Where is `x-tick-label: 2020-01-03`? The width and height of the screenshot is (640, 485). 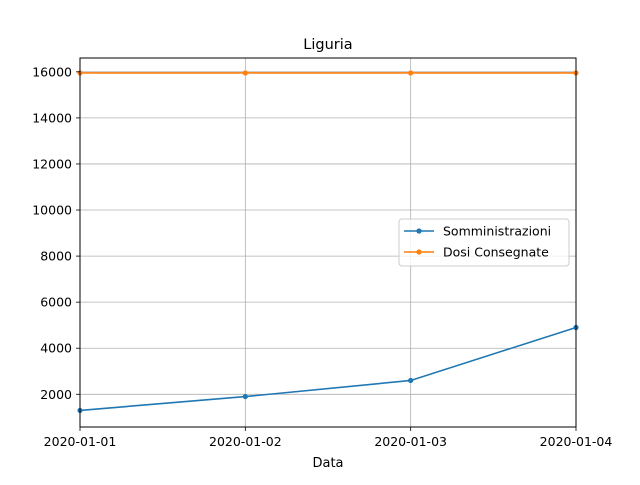
x-tick-label: 2020-01-03 is located at coordinates (410, 441).